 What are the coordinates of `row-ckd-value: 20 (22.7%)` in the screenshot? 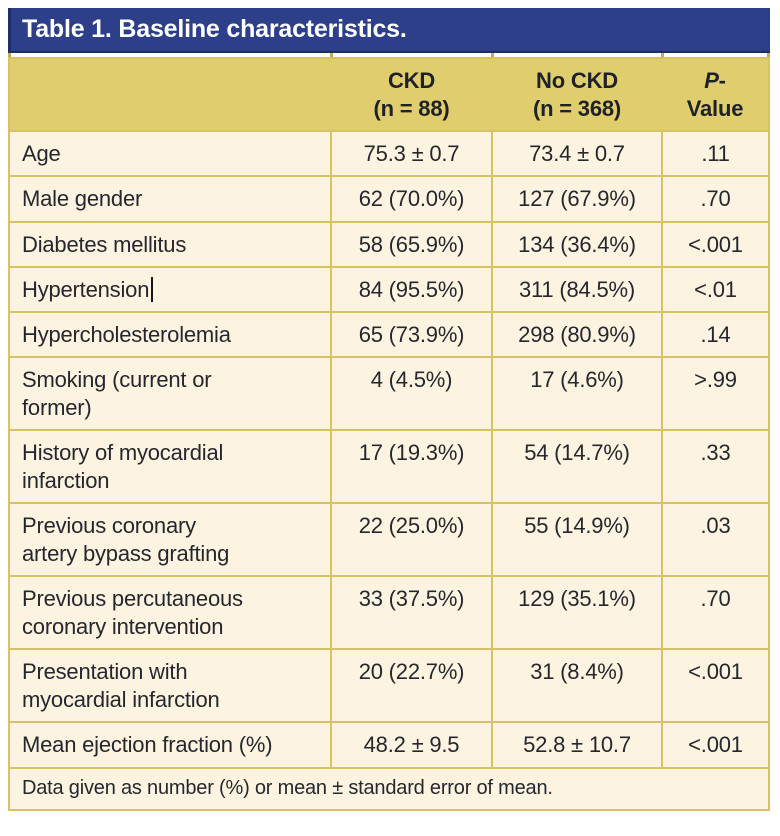 It's located at (411, 686).